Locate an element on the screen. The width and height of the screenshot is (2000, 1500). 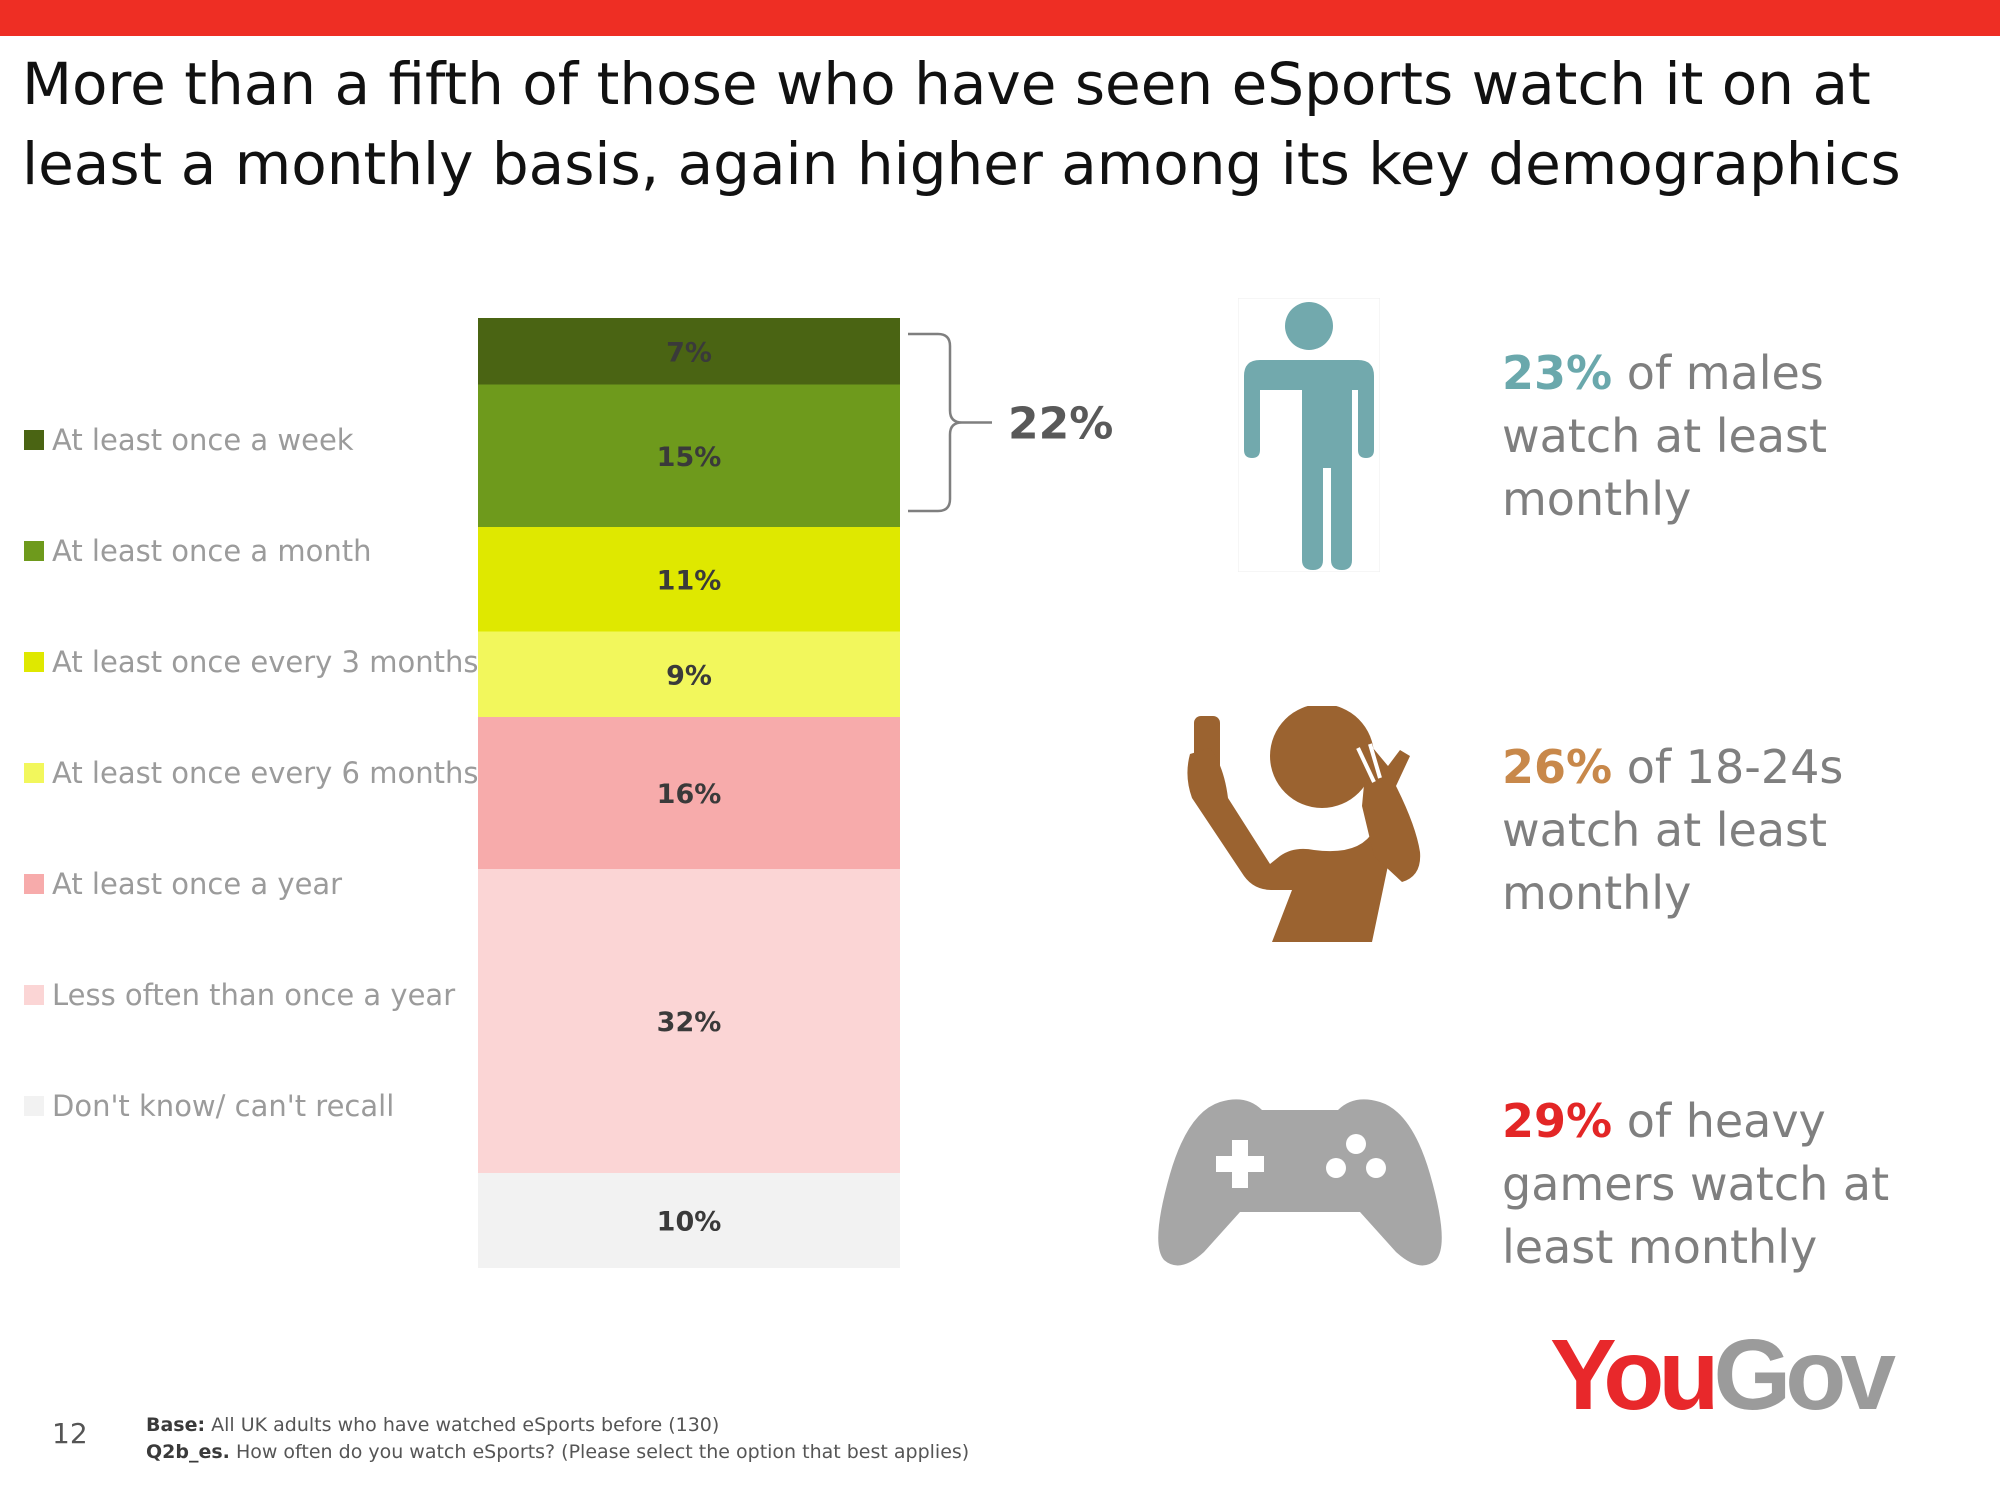
stat-males-text: of males watch at least monthly is located at coordinates (1665, 436).